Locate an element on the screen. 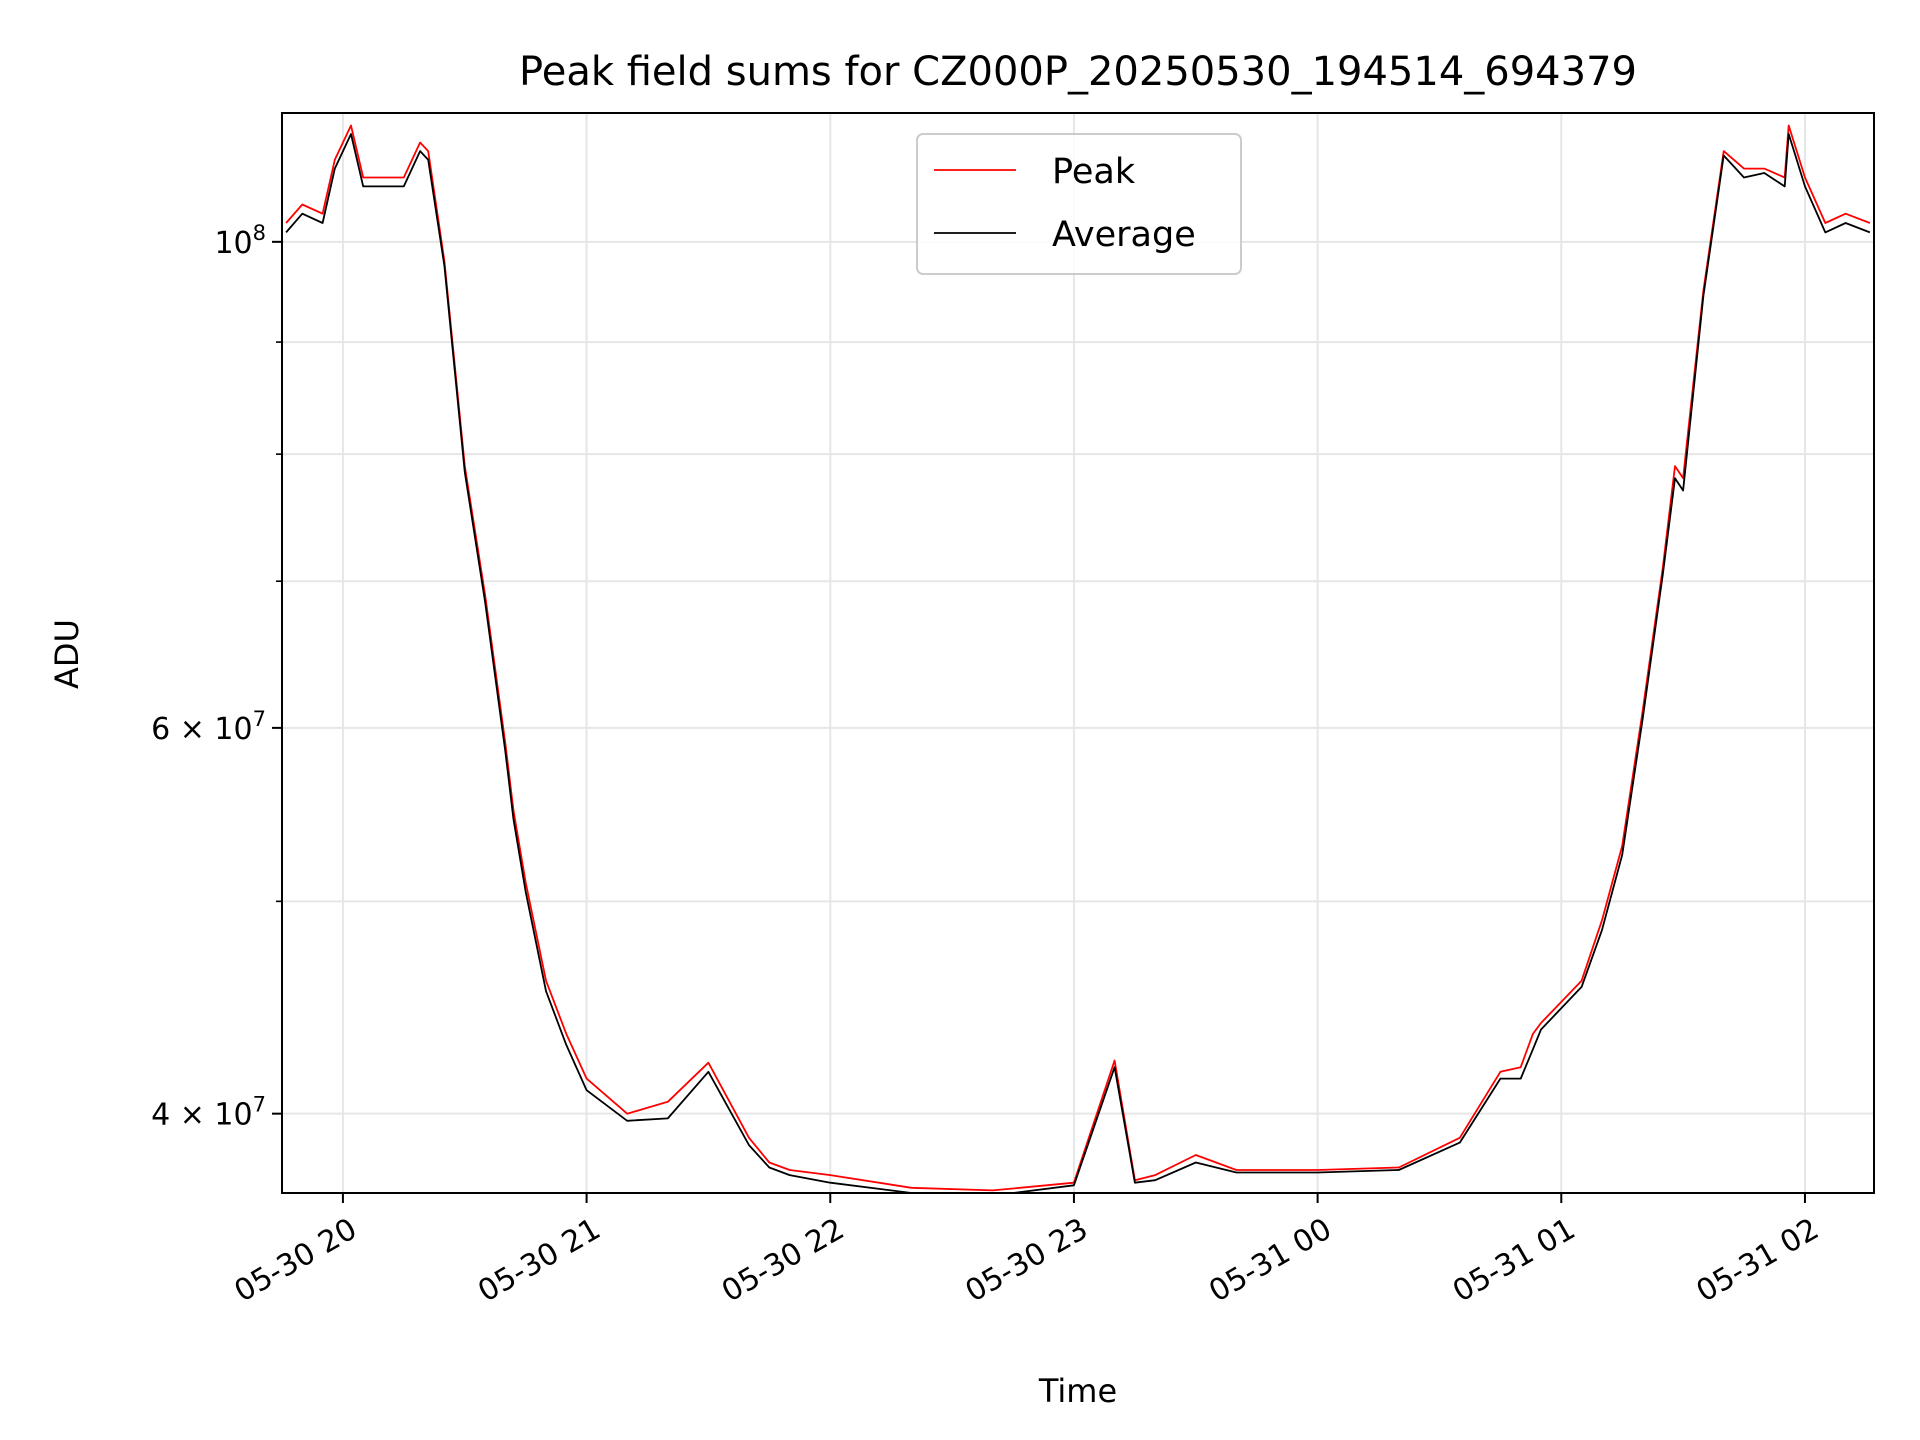 This screenshot has width=1920, height=1440. x-tick-label: 05-30 23 is located at coordinates (1027, 1261).